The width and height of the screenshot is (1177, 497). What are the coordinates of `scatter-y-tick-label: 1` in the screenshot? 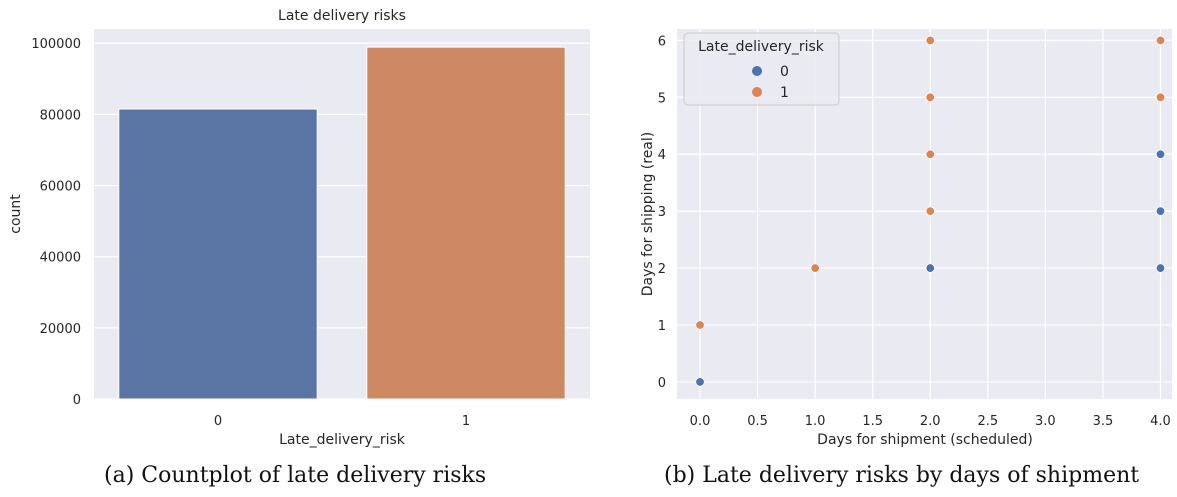 It's located at (662, 326).